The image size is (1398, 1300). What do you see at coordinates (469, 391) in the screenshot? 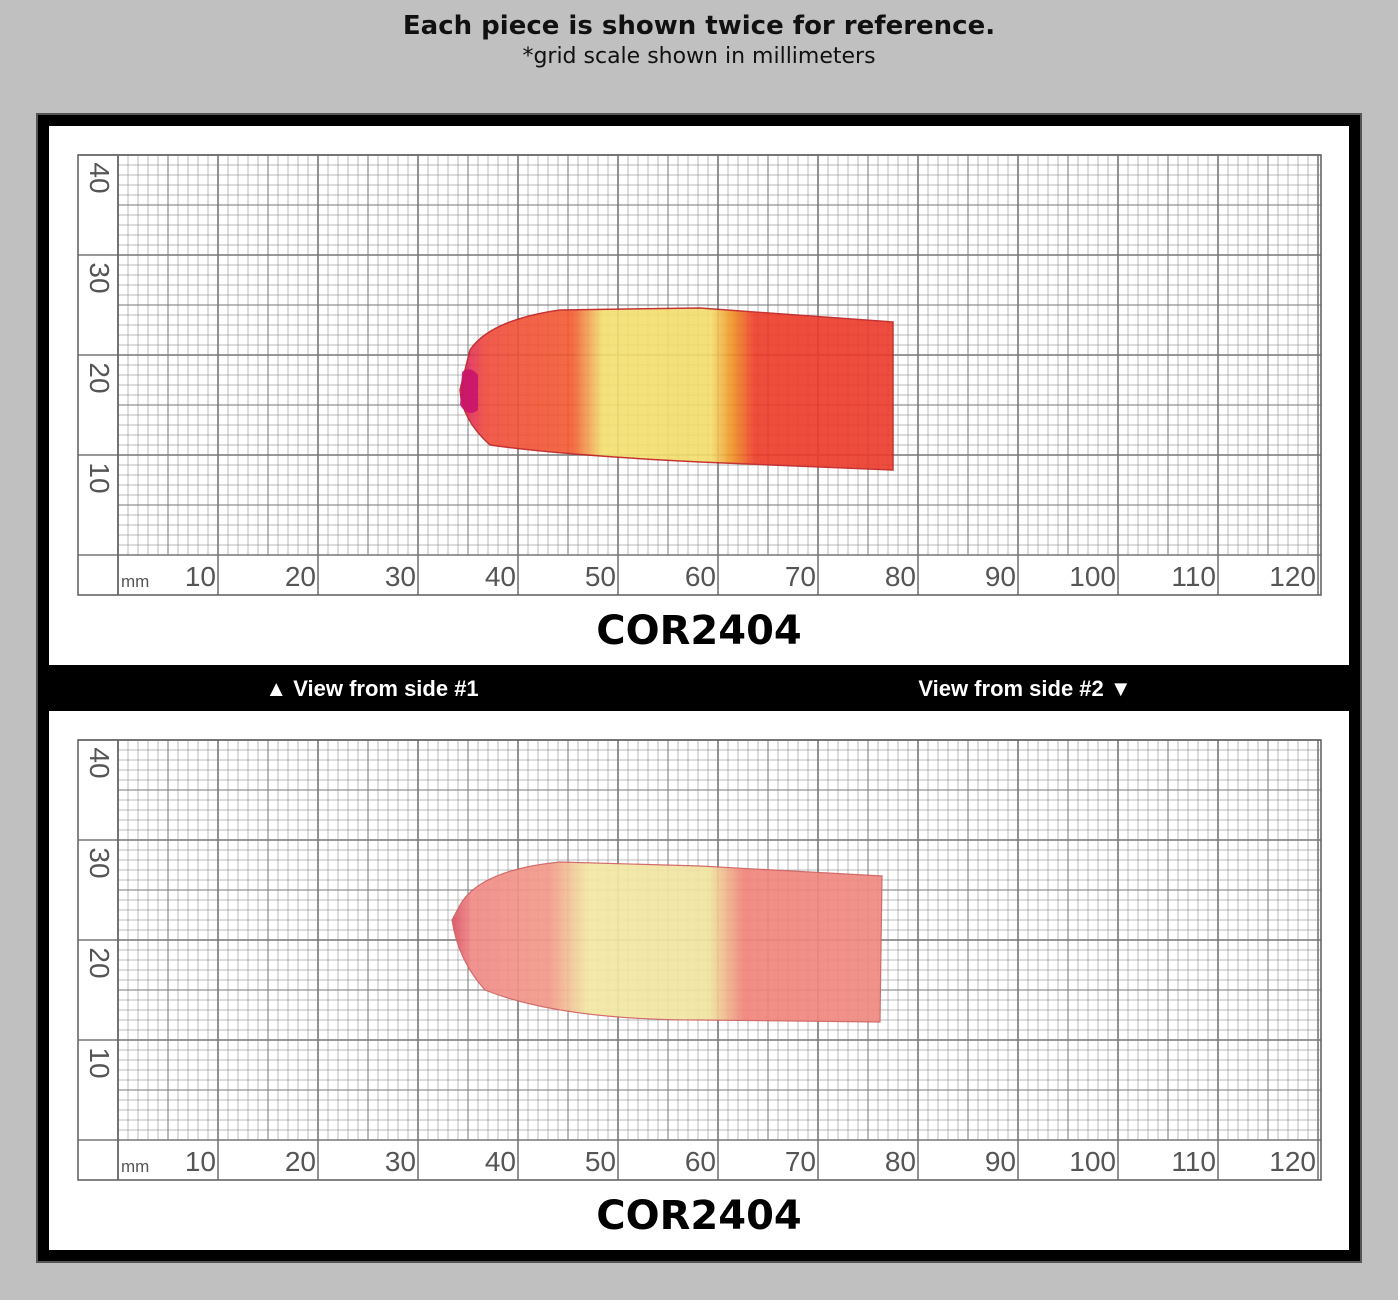
I see `crystal-tip` at bounding box center [469, 391].